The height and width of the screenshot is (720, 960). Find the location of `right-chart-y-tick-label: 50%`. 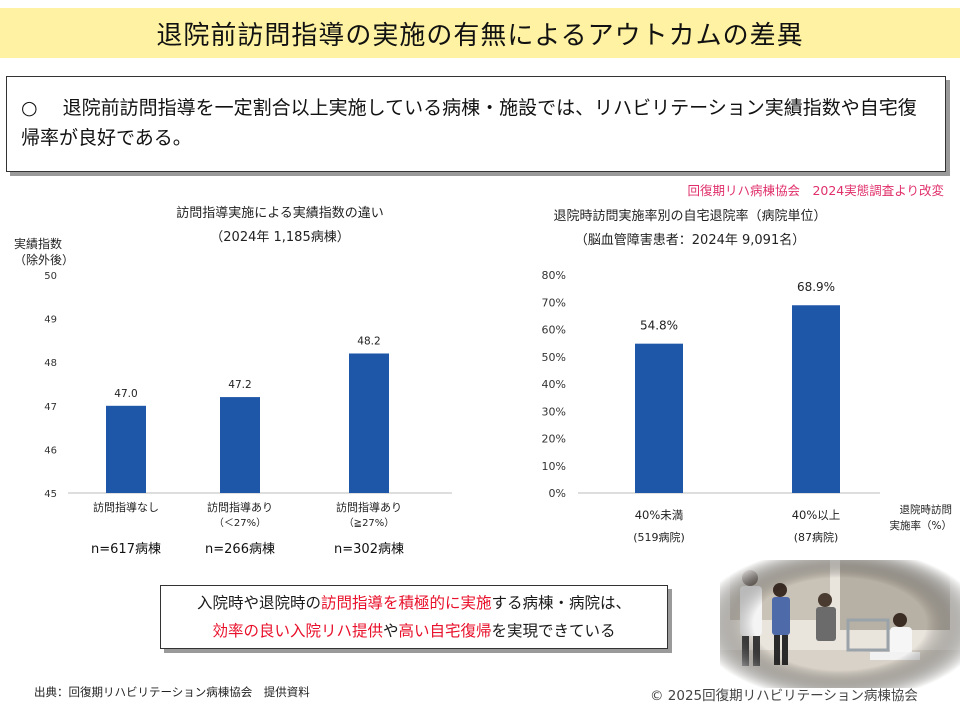

right-chart-y-tick-label: 50% is located at coordinates (554, 357).